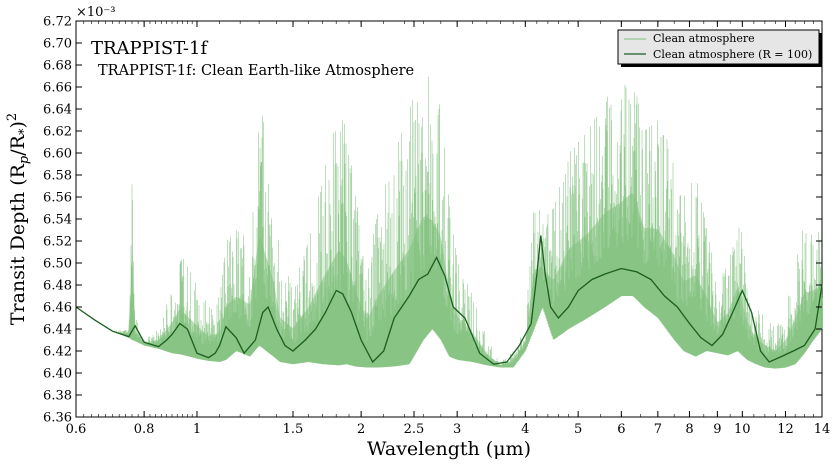 This screenshot has width=840, height=467. I want to click on x-tick-label: 4, so click(525, 429).